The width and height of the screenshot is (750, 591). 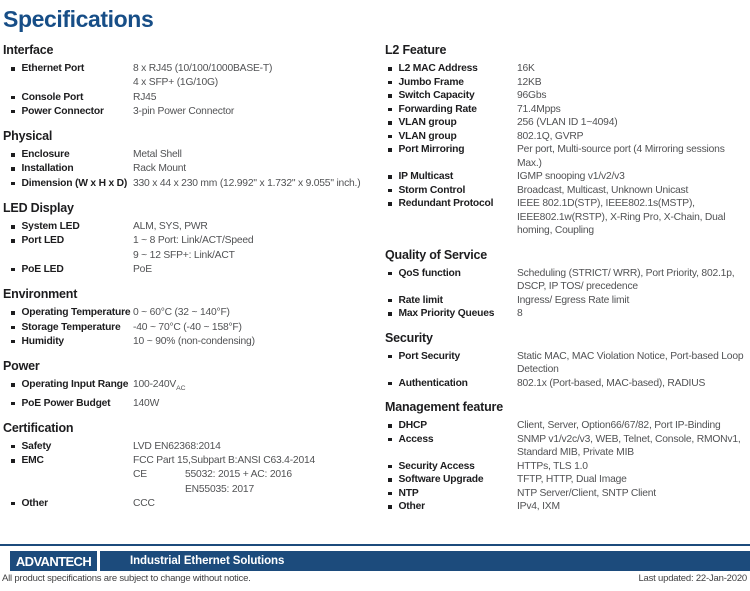 I want to click on spec-label: Port Security, so click(x=429, y=356).